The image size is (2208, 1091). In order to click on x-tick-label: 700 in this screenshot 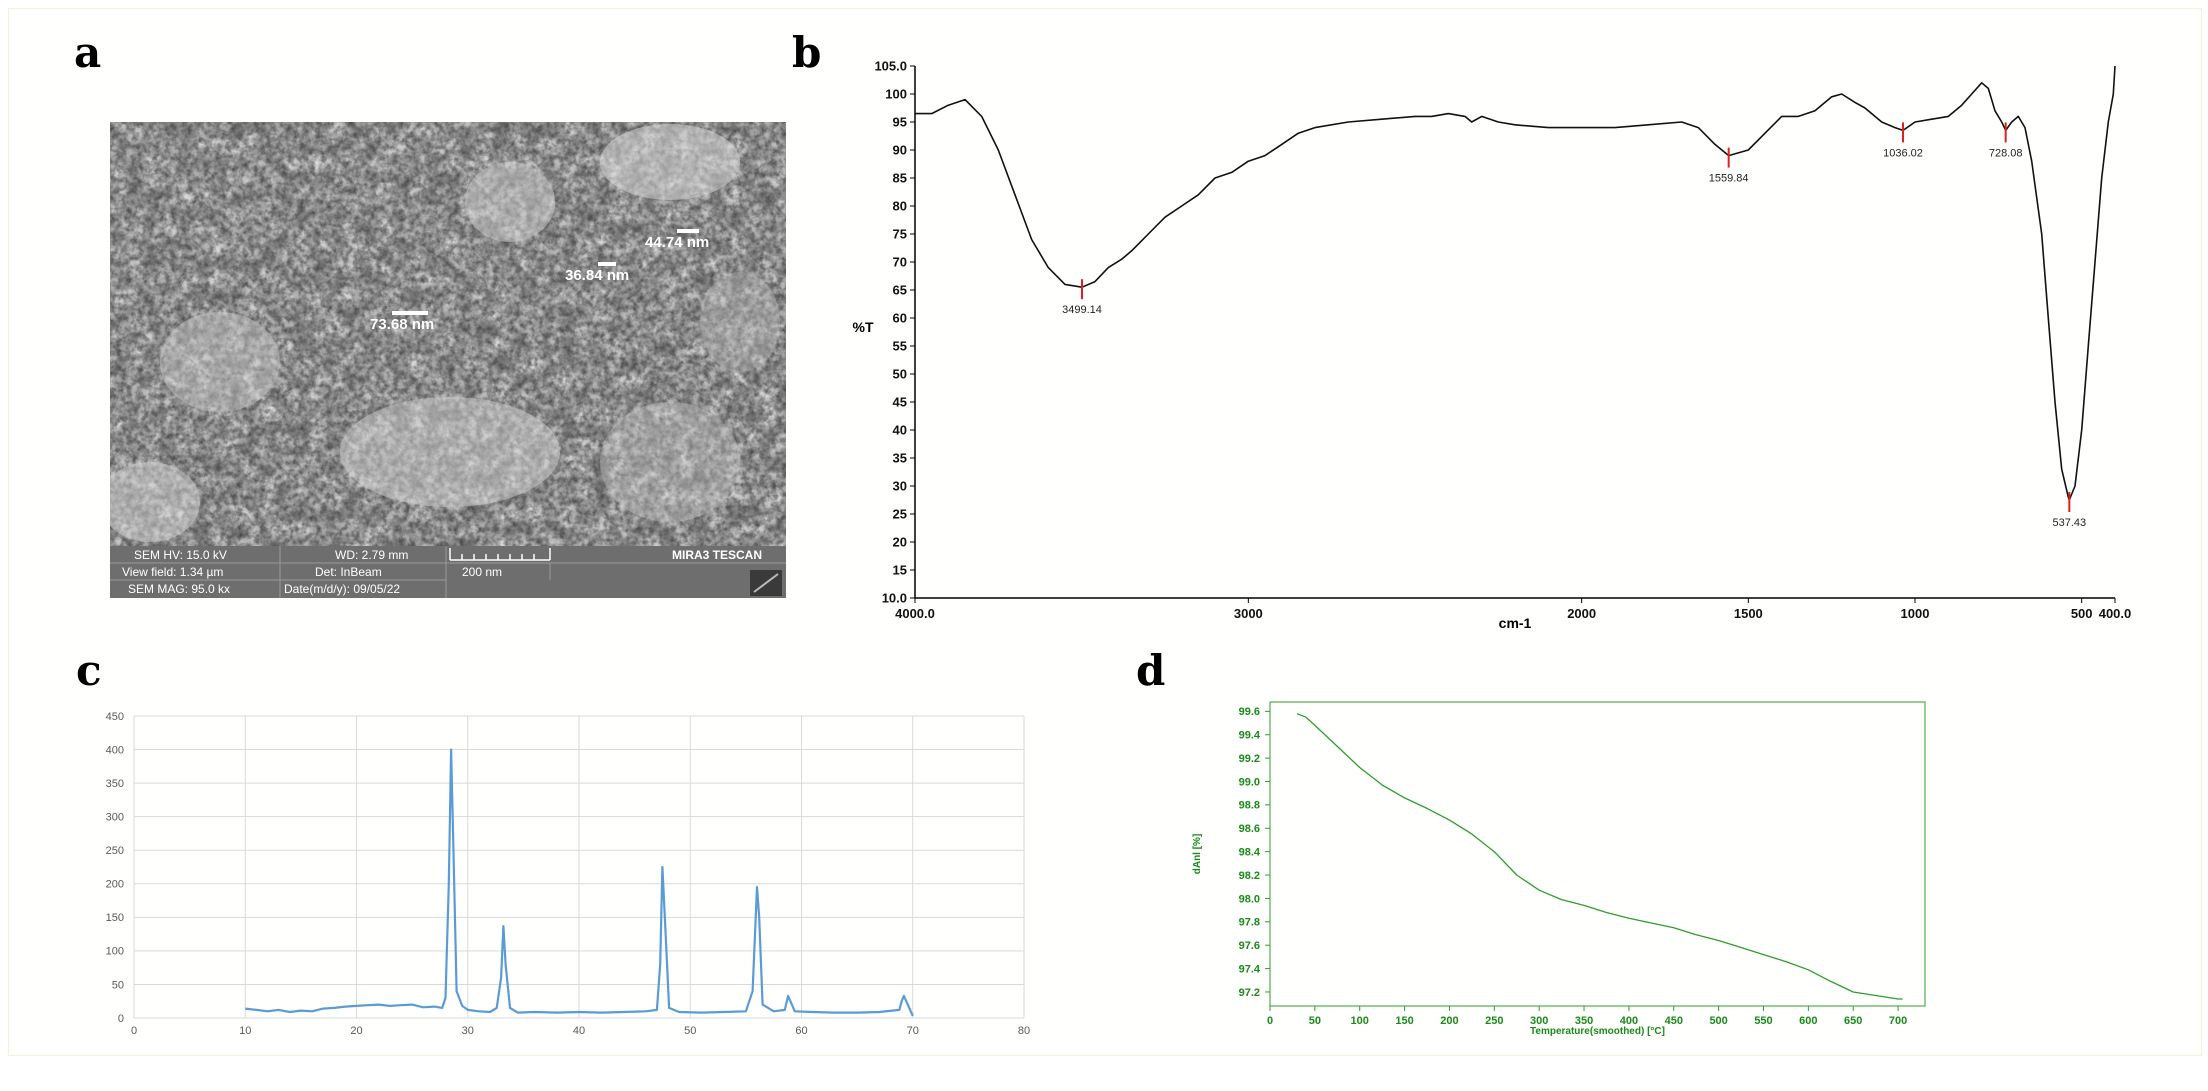, I will do `click(1898, 1021)`.